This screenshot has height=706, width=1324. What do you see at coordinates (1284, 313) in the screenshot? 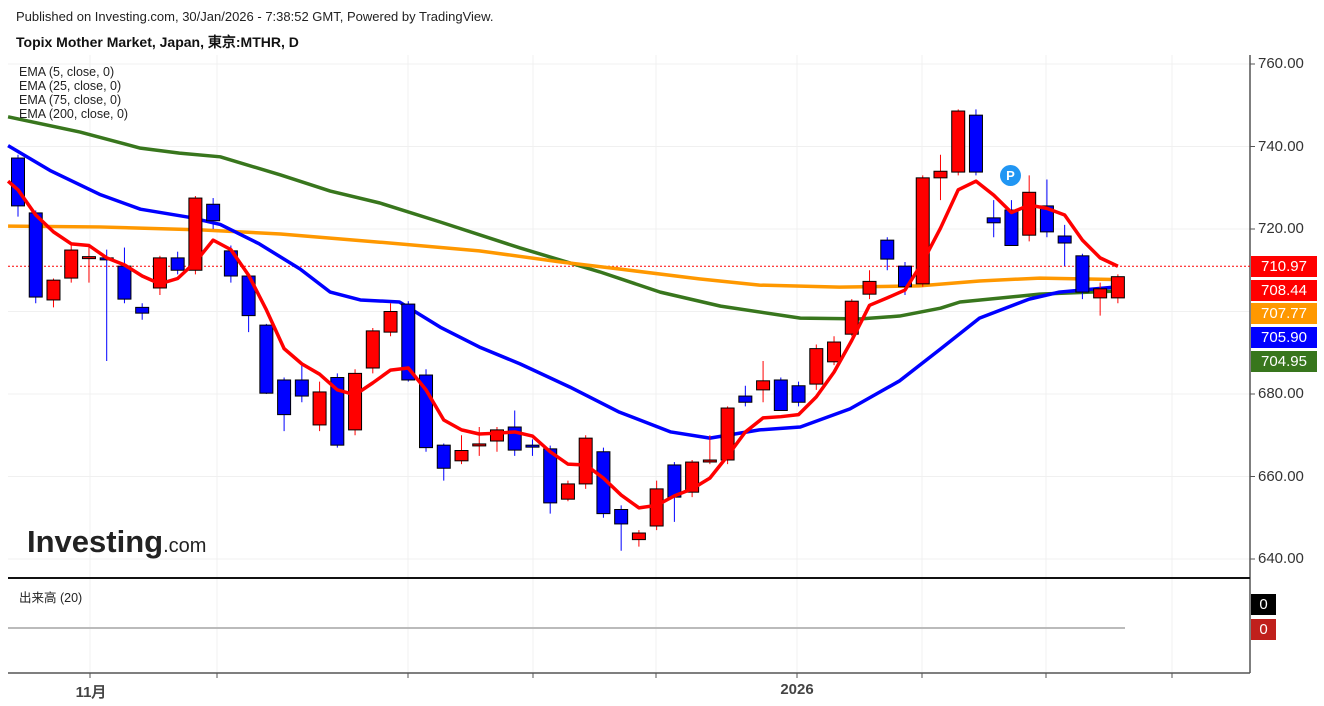
I see `price-badge: 707.77` at bounding box center [1284, 313].